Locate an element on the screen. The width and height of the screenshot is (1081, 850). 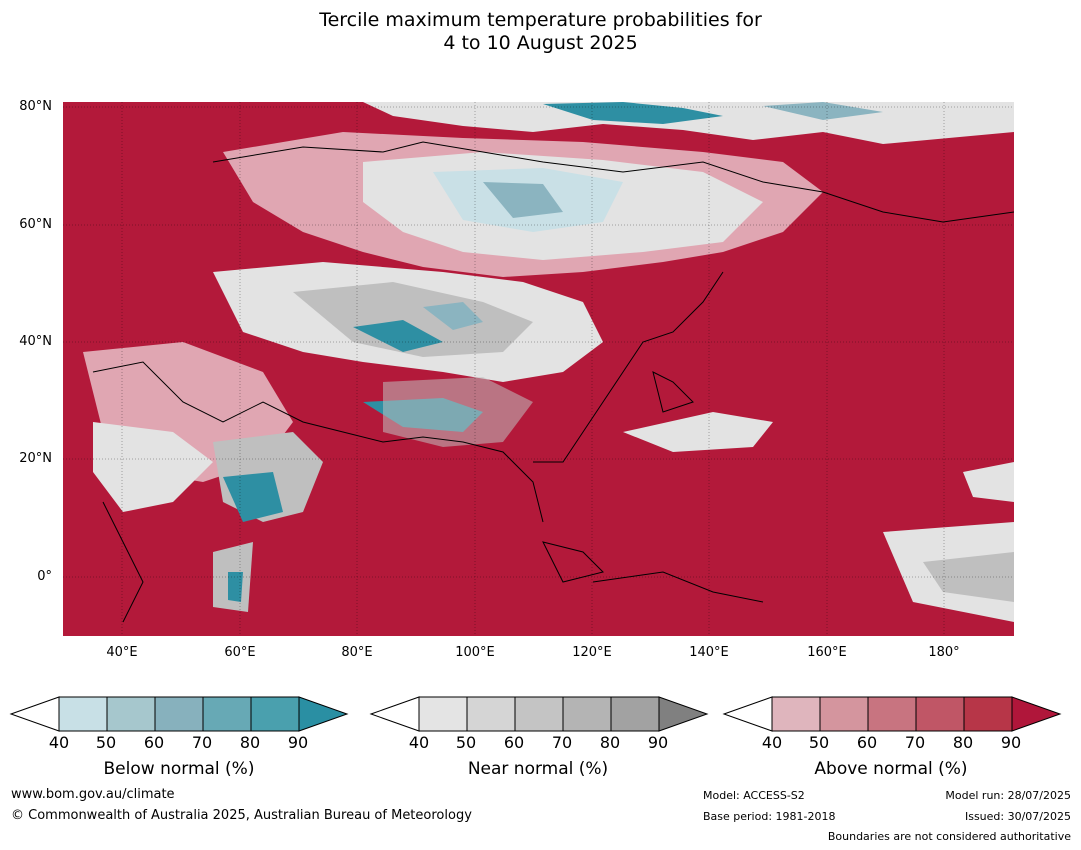
colorbar-below-tick-60: 60 is located at coordinates (154, 742).